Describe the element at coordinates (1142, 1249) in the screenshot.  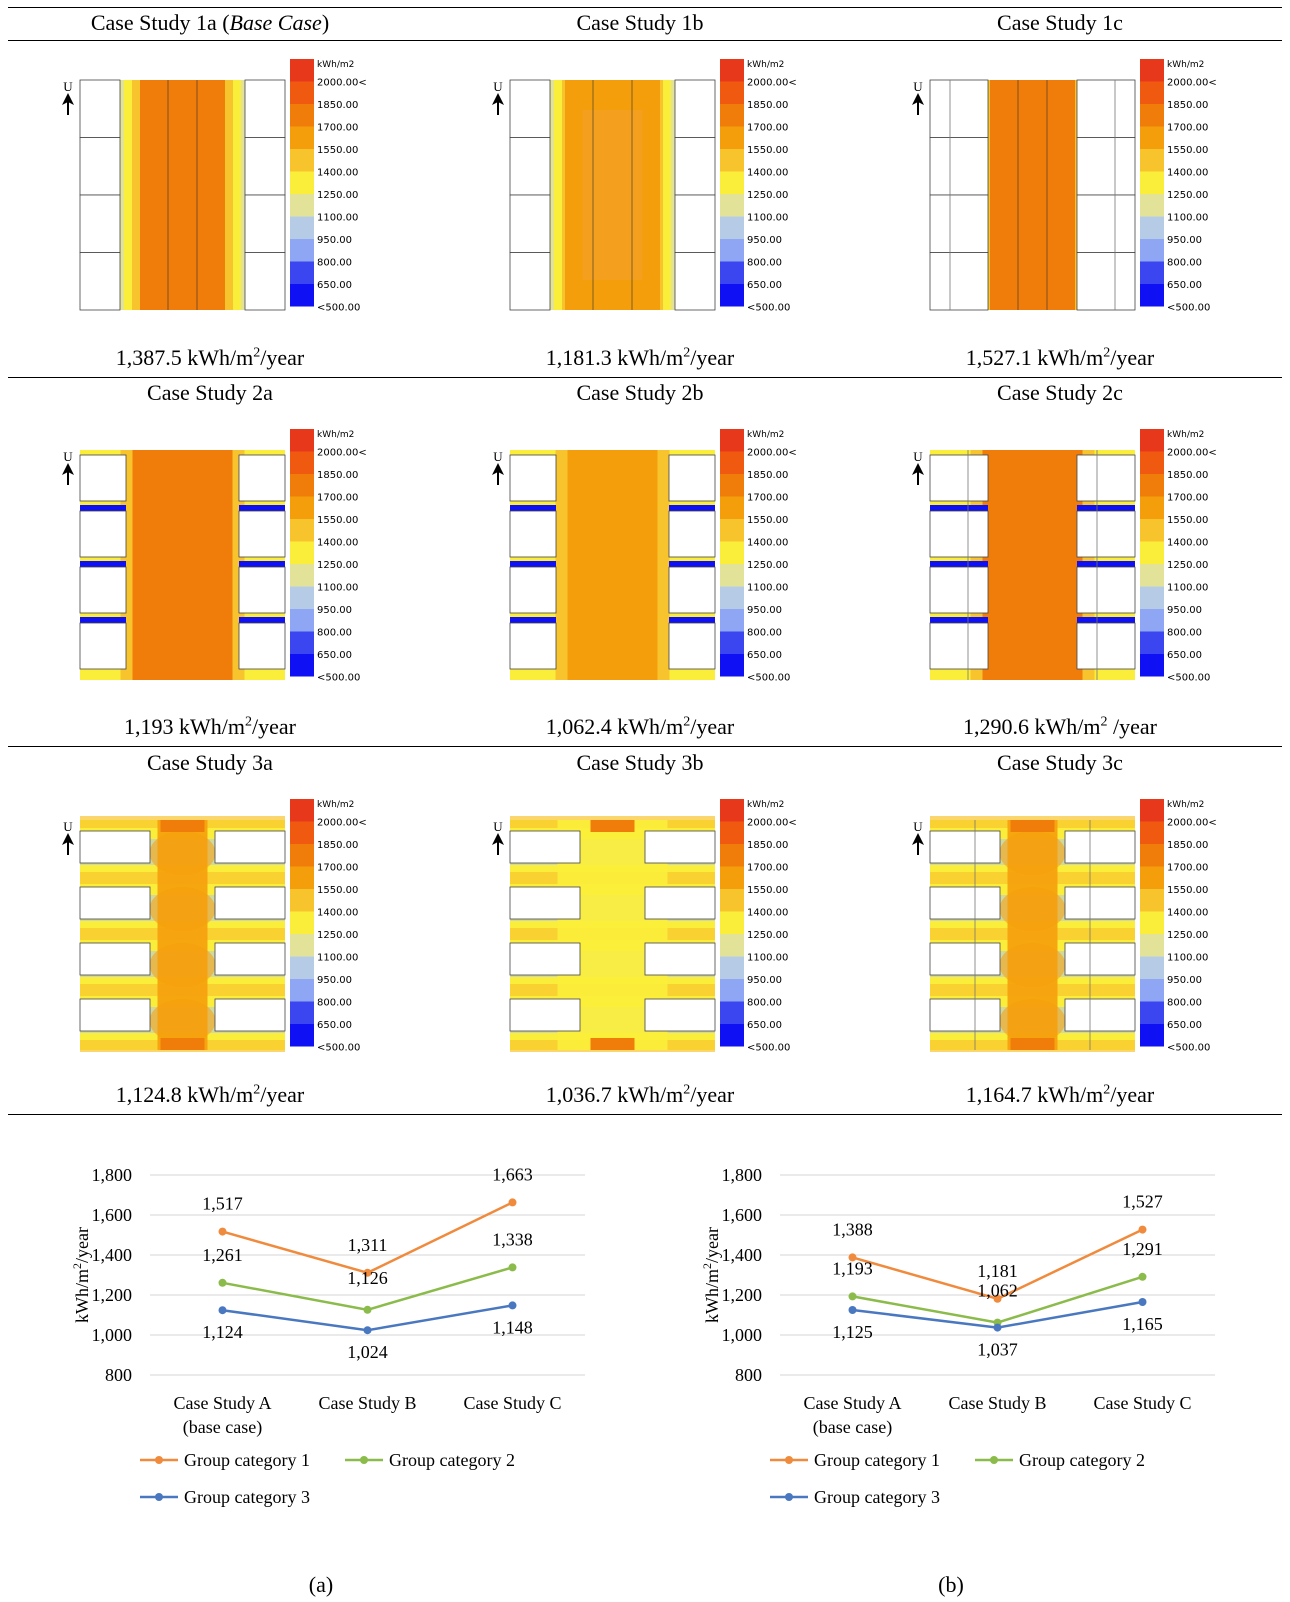
I see `data-label: 1,291` at that location.